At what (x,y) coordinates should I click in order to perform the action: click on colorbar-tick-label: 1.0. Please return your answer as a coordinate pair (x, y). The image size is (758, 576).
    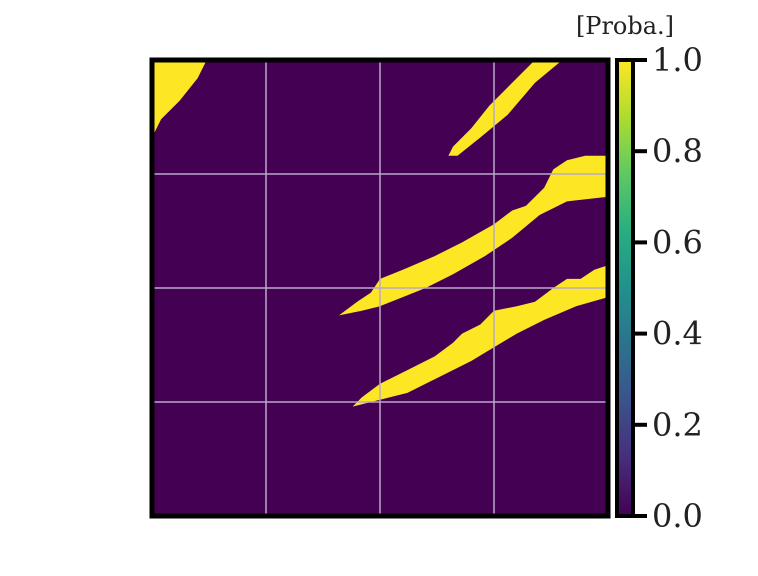
    Looking at the image, I should click on (677, 60).